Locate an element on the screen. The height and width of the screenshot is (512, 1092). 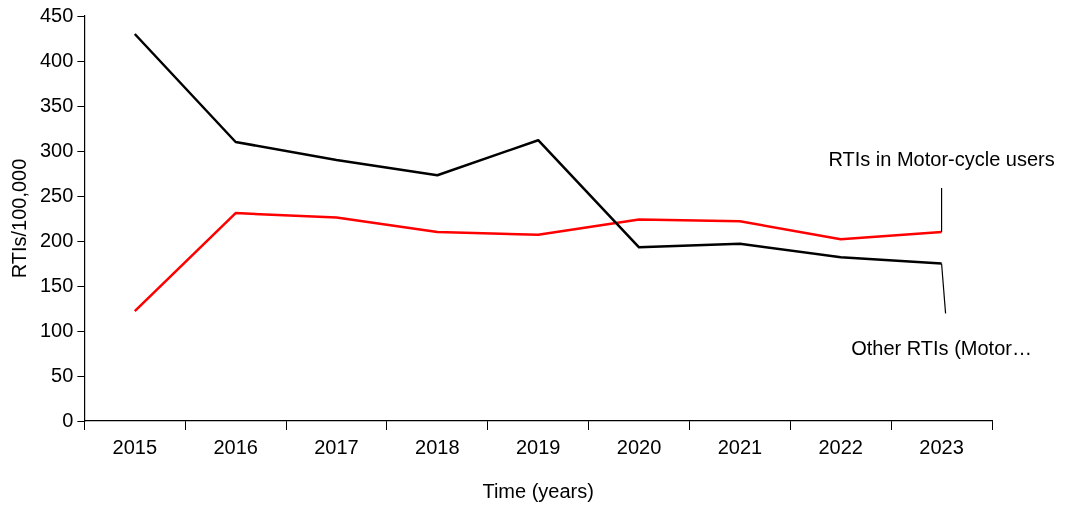
x-tick-label: 2019 is located at coordinates (538, 446).